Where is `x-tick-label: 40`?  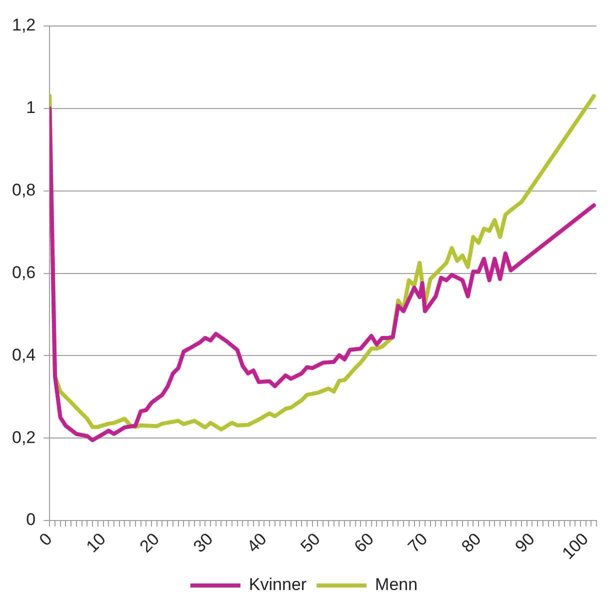 x-tick-label: 40 is located at coordinates (256, 542).